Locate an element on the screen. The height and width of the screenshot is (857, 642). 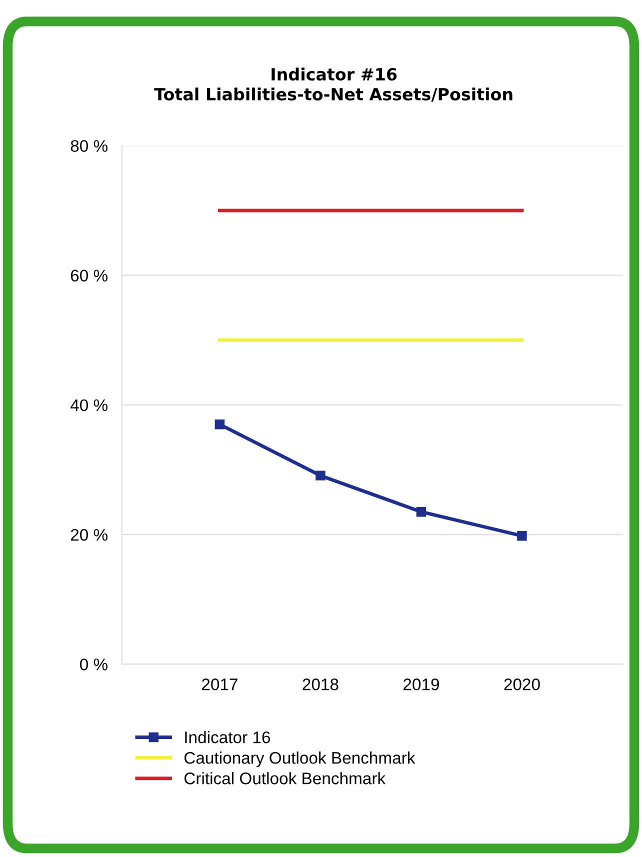
x-tick-label: 2018 is located at coordinates (320, 684).